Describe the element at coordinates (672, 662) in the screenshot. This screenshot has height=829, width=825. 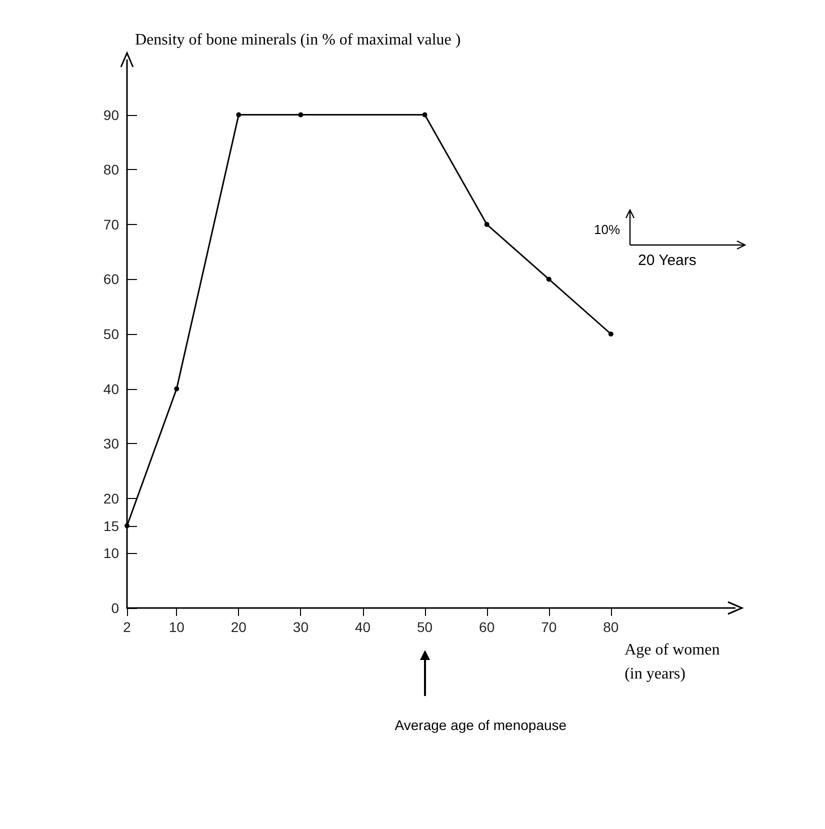
I see `x-axis-title: Age of women (in years)` at that location.